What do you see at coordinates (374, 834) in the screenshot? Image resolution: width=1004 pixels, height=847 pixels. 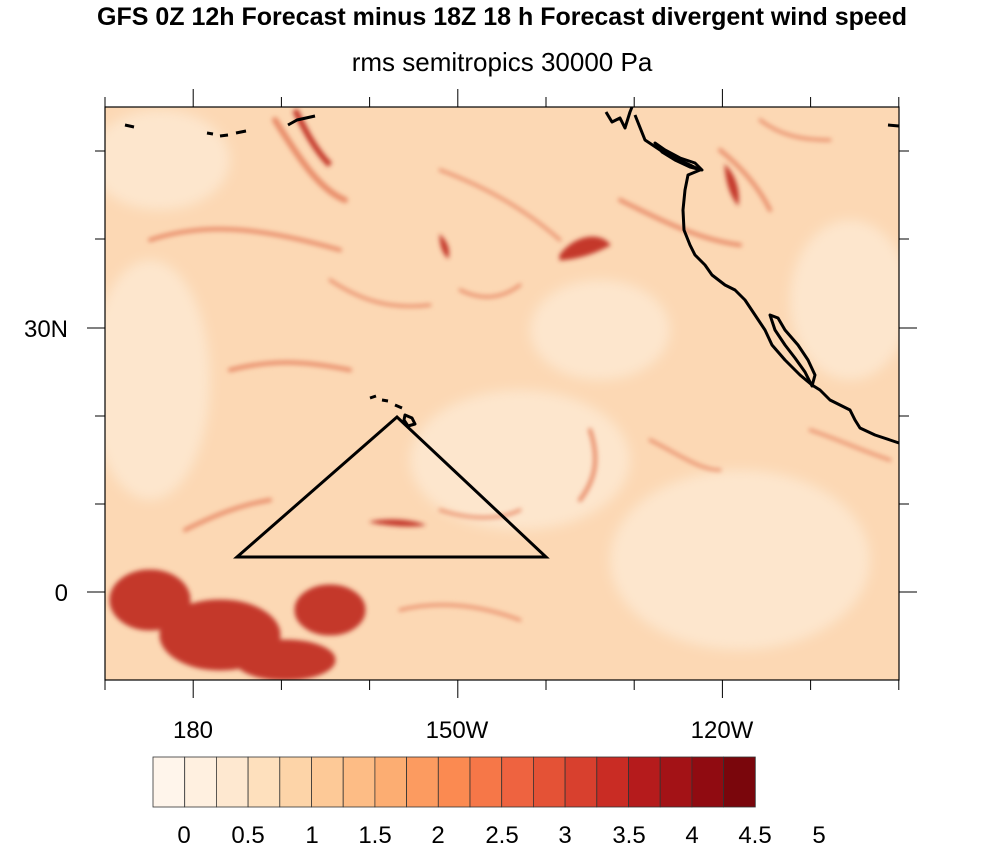 I see `colorbar-label: 1.5` at bounding box center [374, 834].